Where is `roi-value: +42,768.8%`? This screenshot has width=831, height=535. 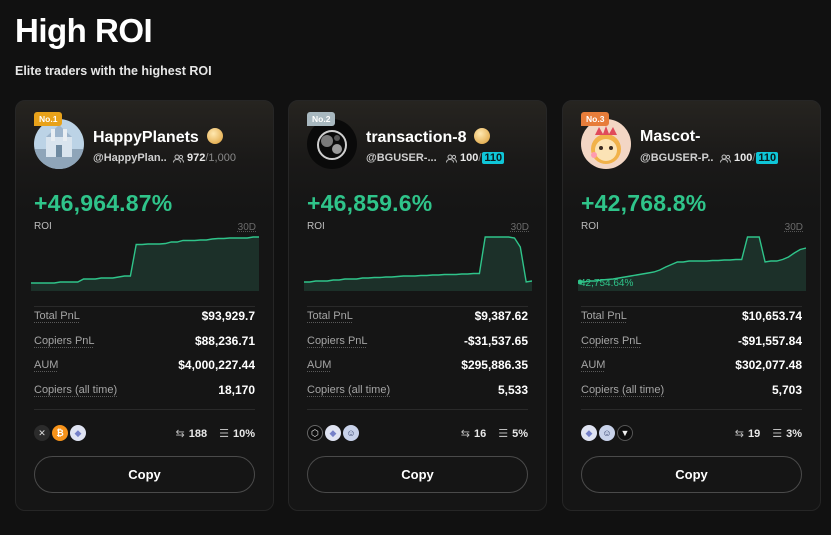 roi-value: +42,768.8% is located at coordinates (644, 203).